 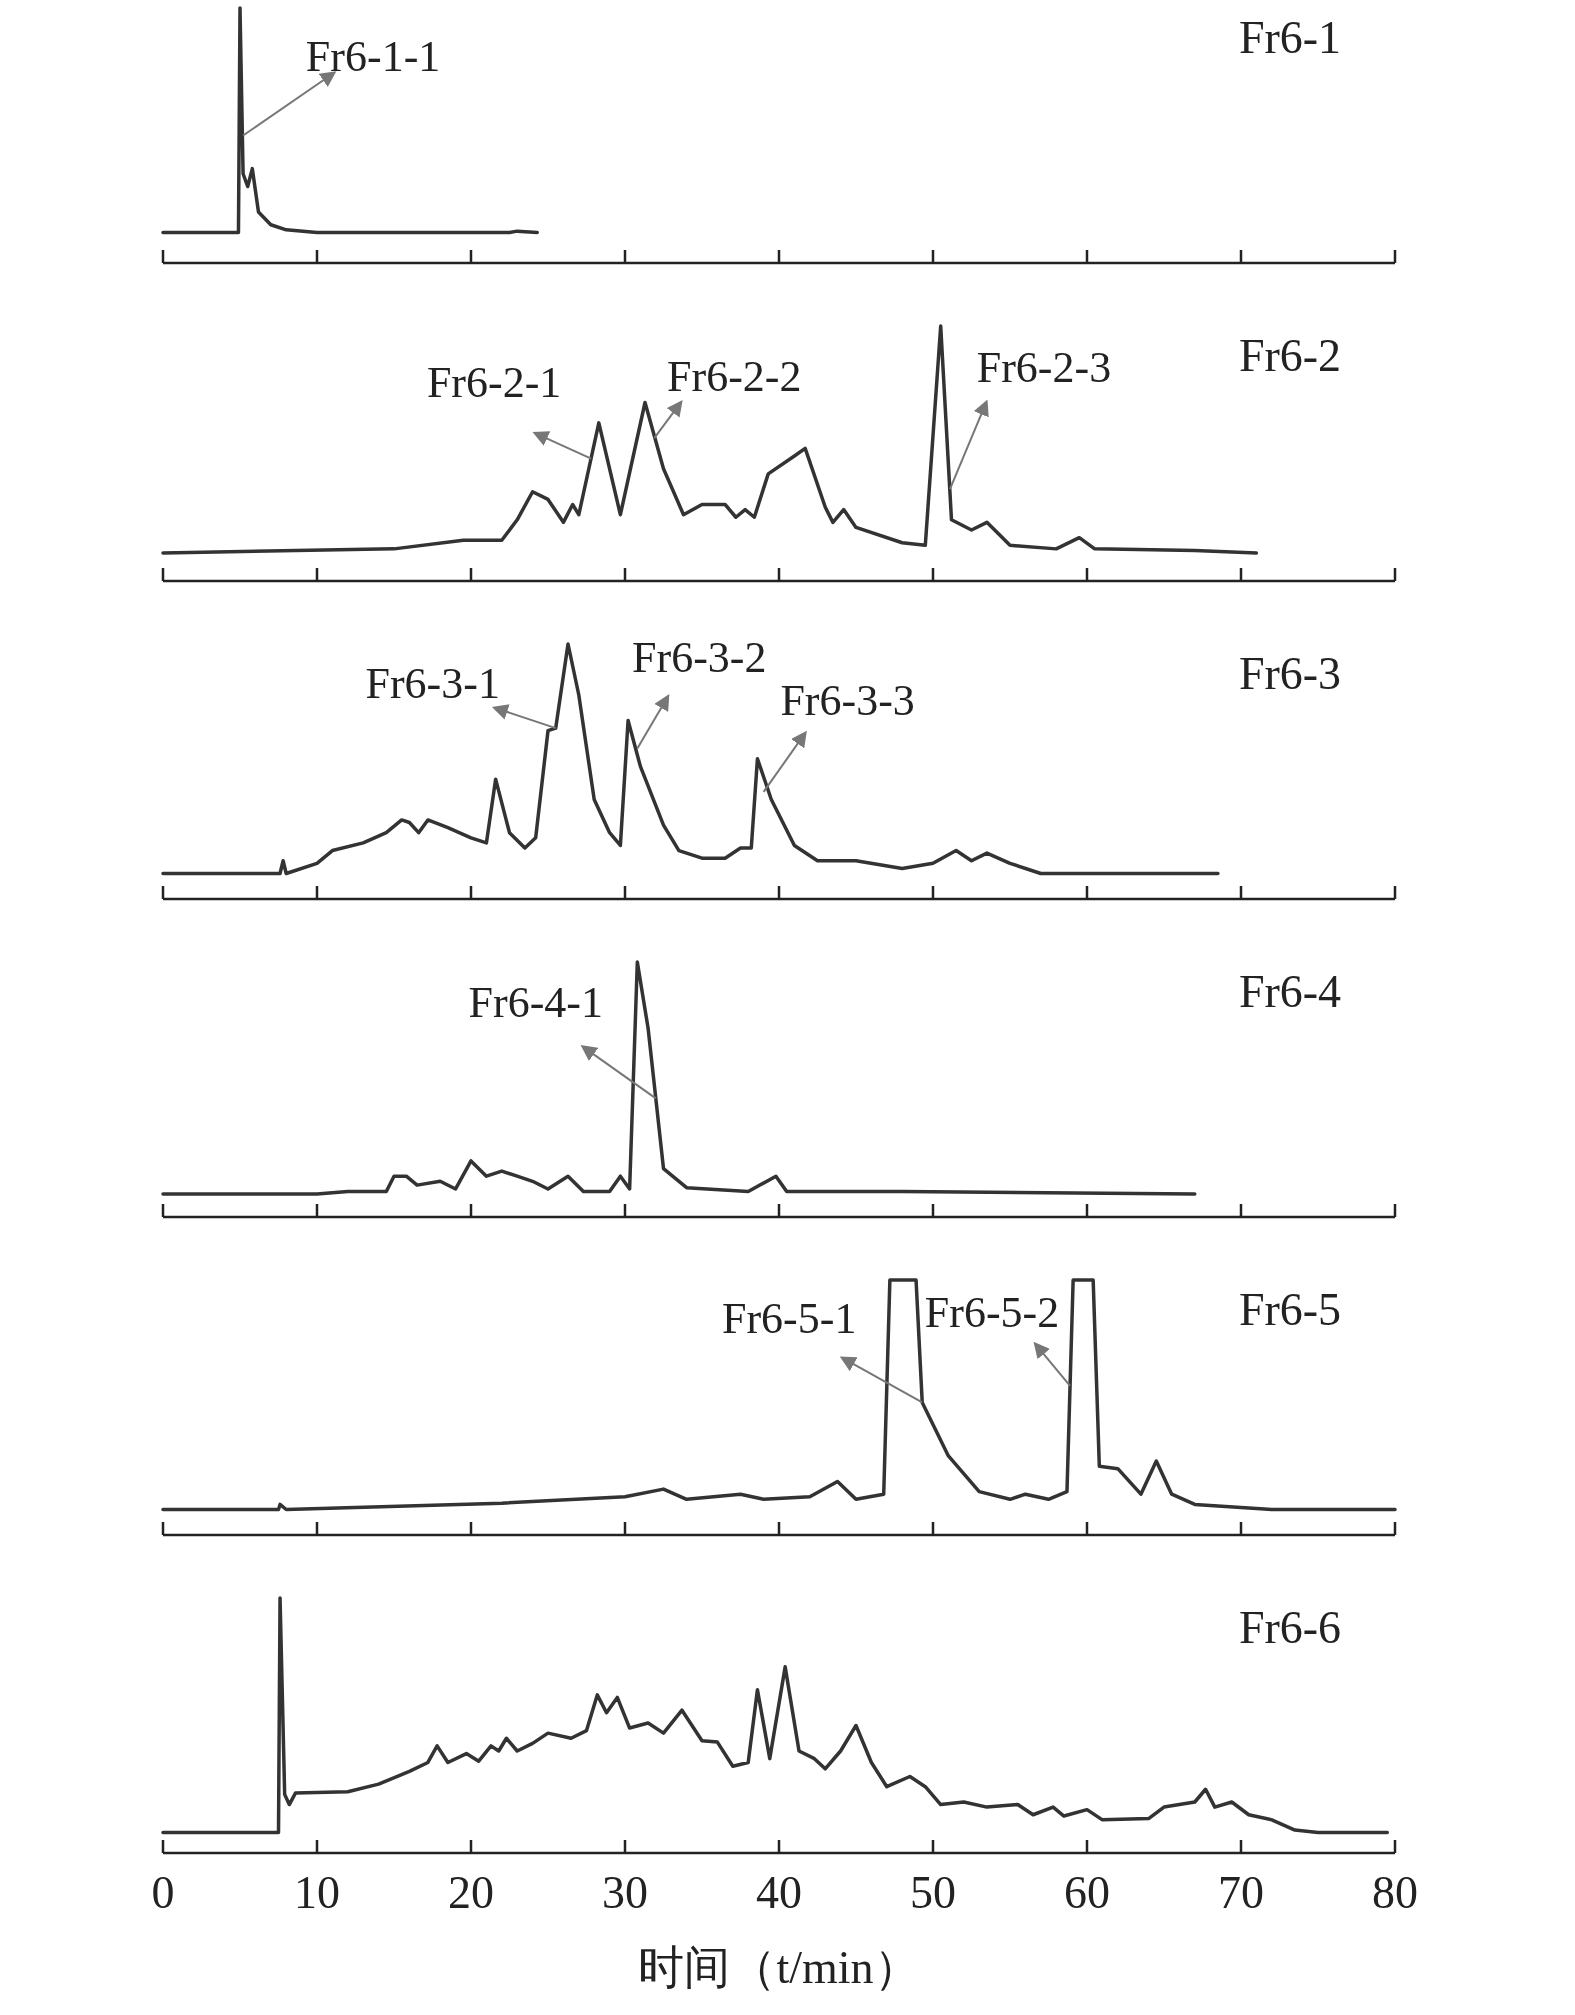 I want to click on chart-title: Fr6-4, so click(x=1290, y=991).